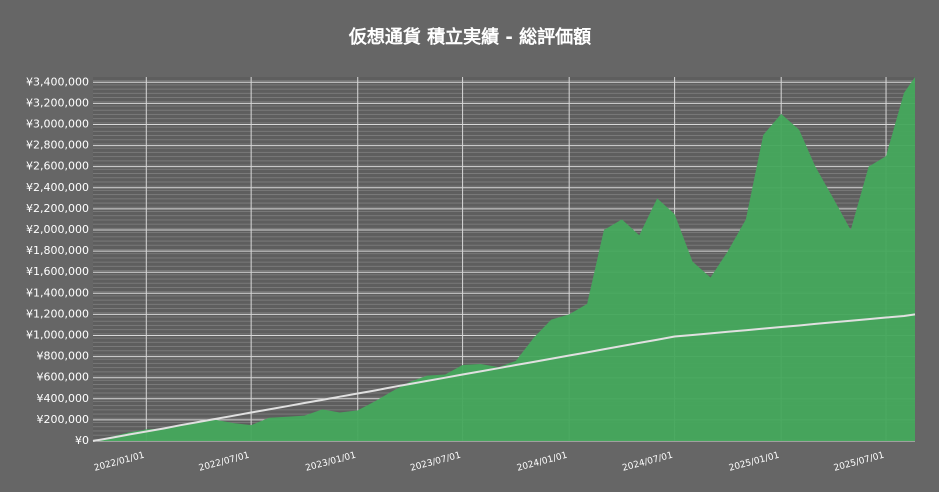 This screenshot has width=939, height=492. What do you see at coordinates (469, 37) in the screenshot?
I see `chart-title: 仮想通貨 積立実績 - 総評価額` at bounding box center [469, 37].